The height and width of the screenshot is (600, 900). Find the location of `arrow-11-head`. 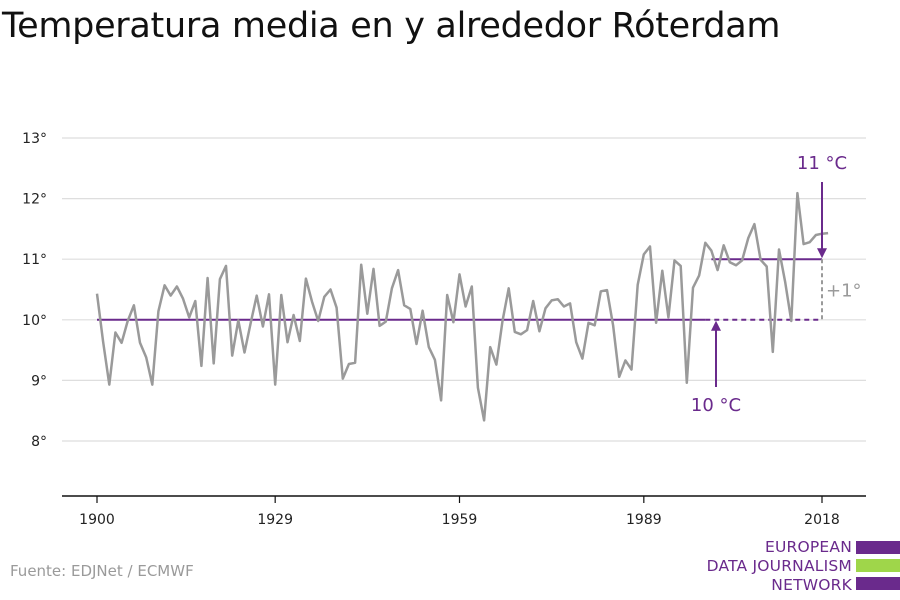

arrow-11-head is located at coordinates (822, 253).